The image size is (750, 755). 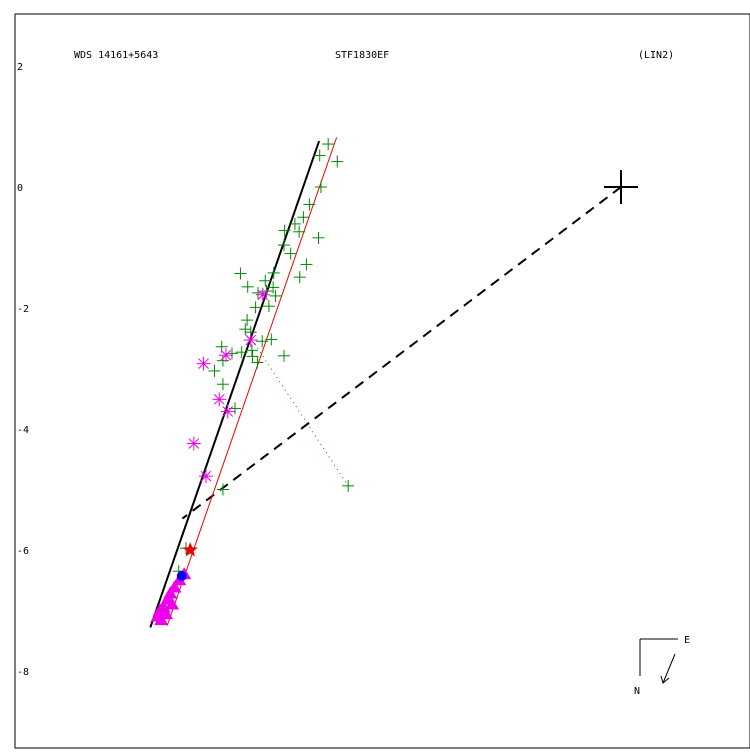 What do you see at coordinates (687, 640) in the screenshot?
I see `compass-east-label: E` at bounding box center [687, 640].